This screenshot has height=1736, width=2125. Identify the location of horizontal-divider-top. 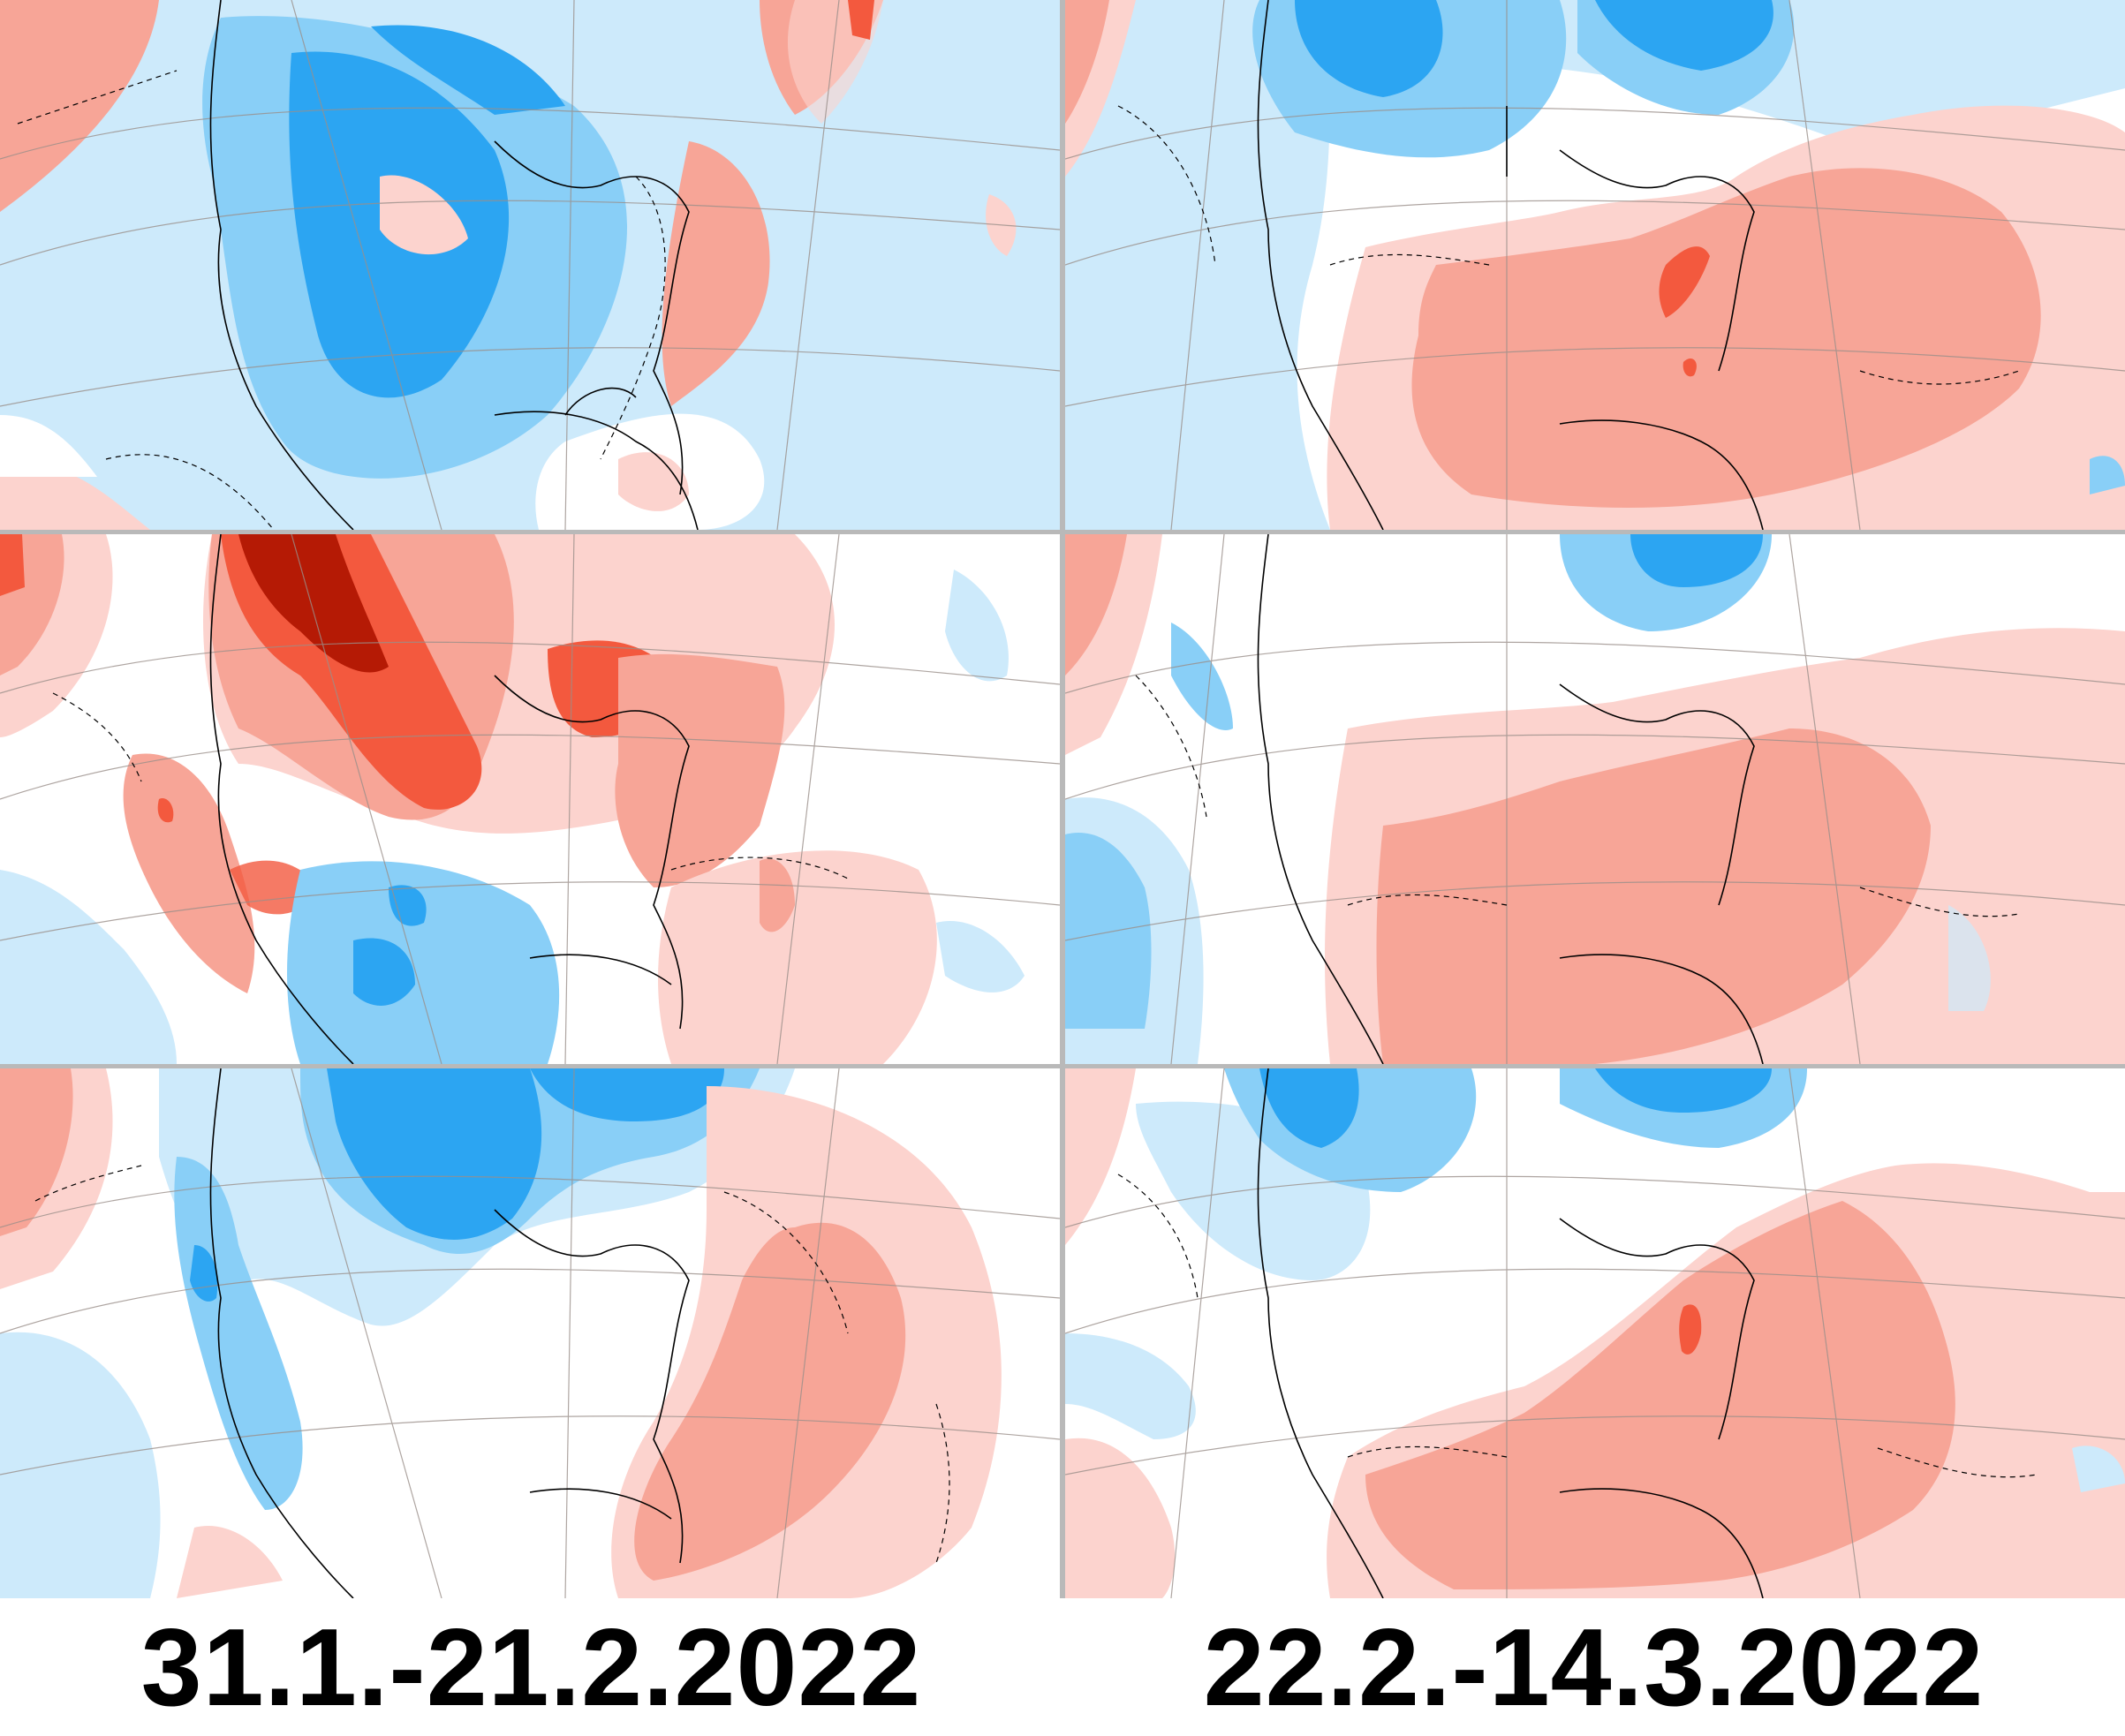
(1062, 532).